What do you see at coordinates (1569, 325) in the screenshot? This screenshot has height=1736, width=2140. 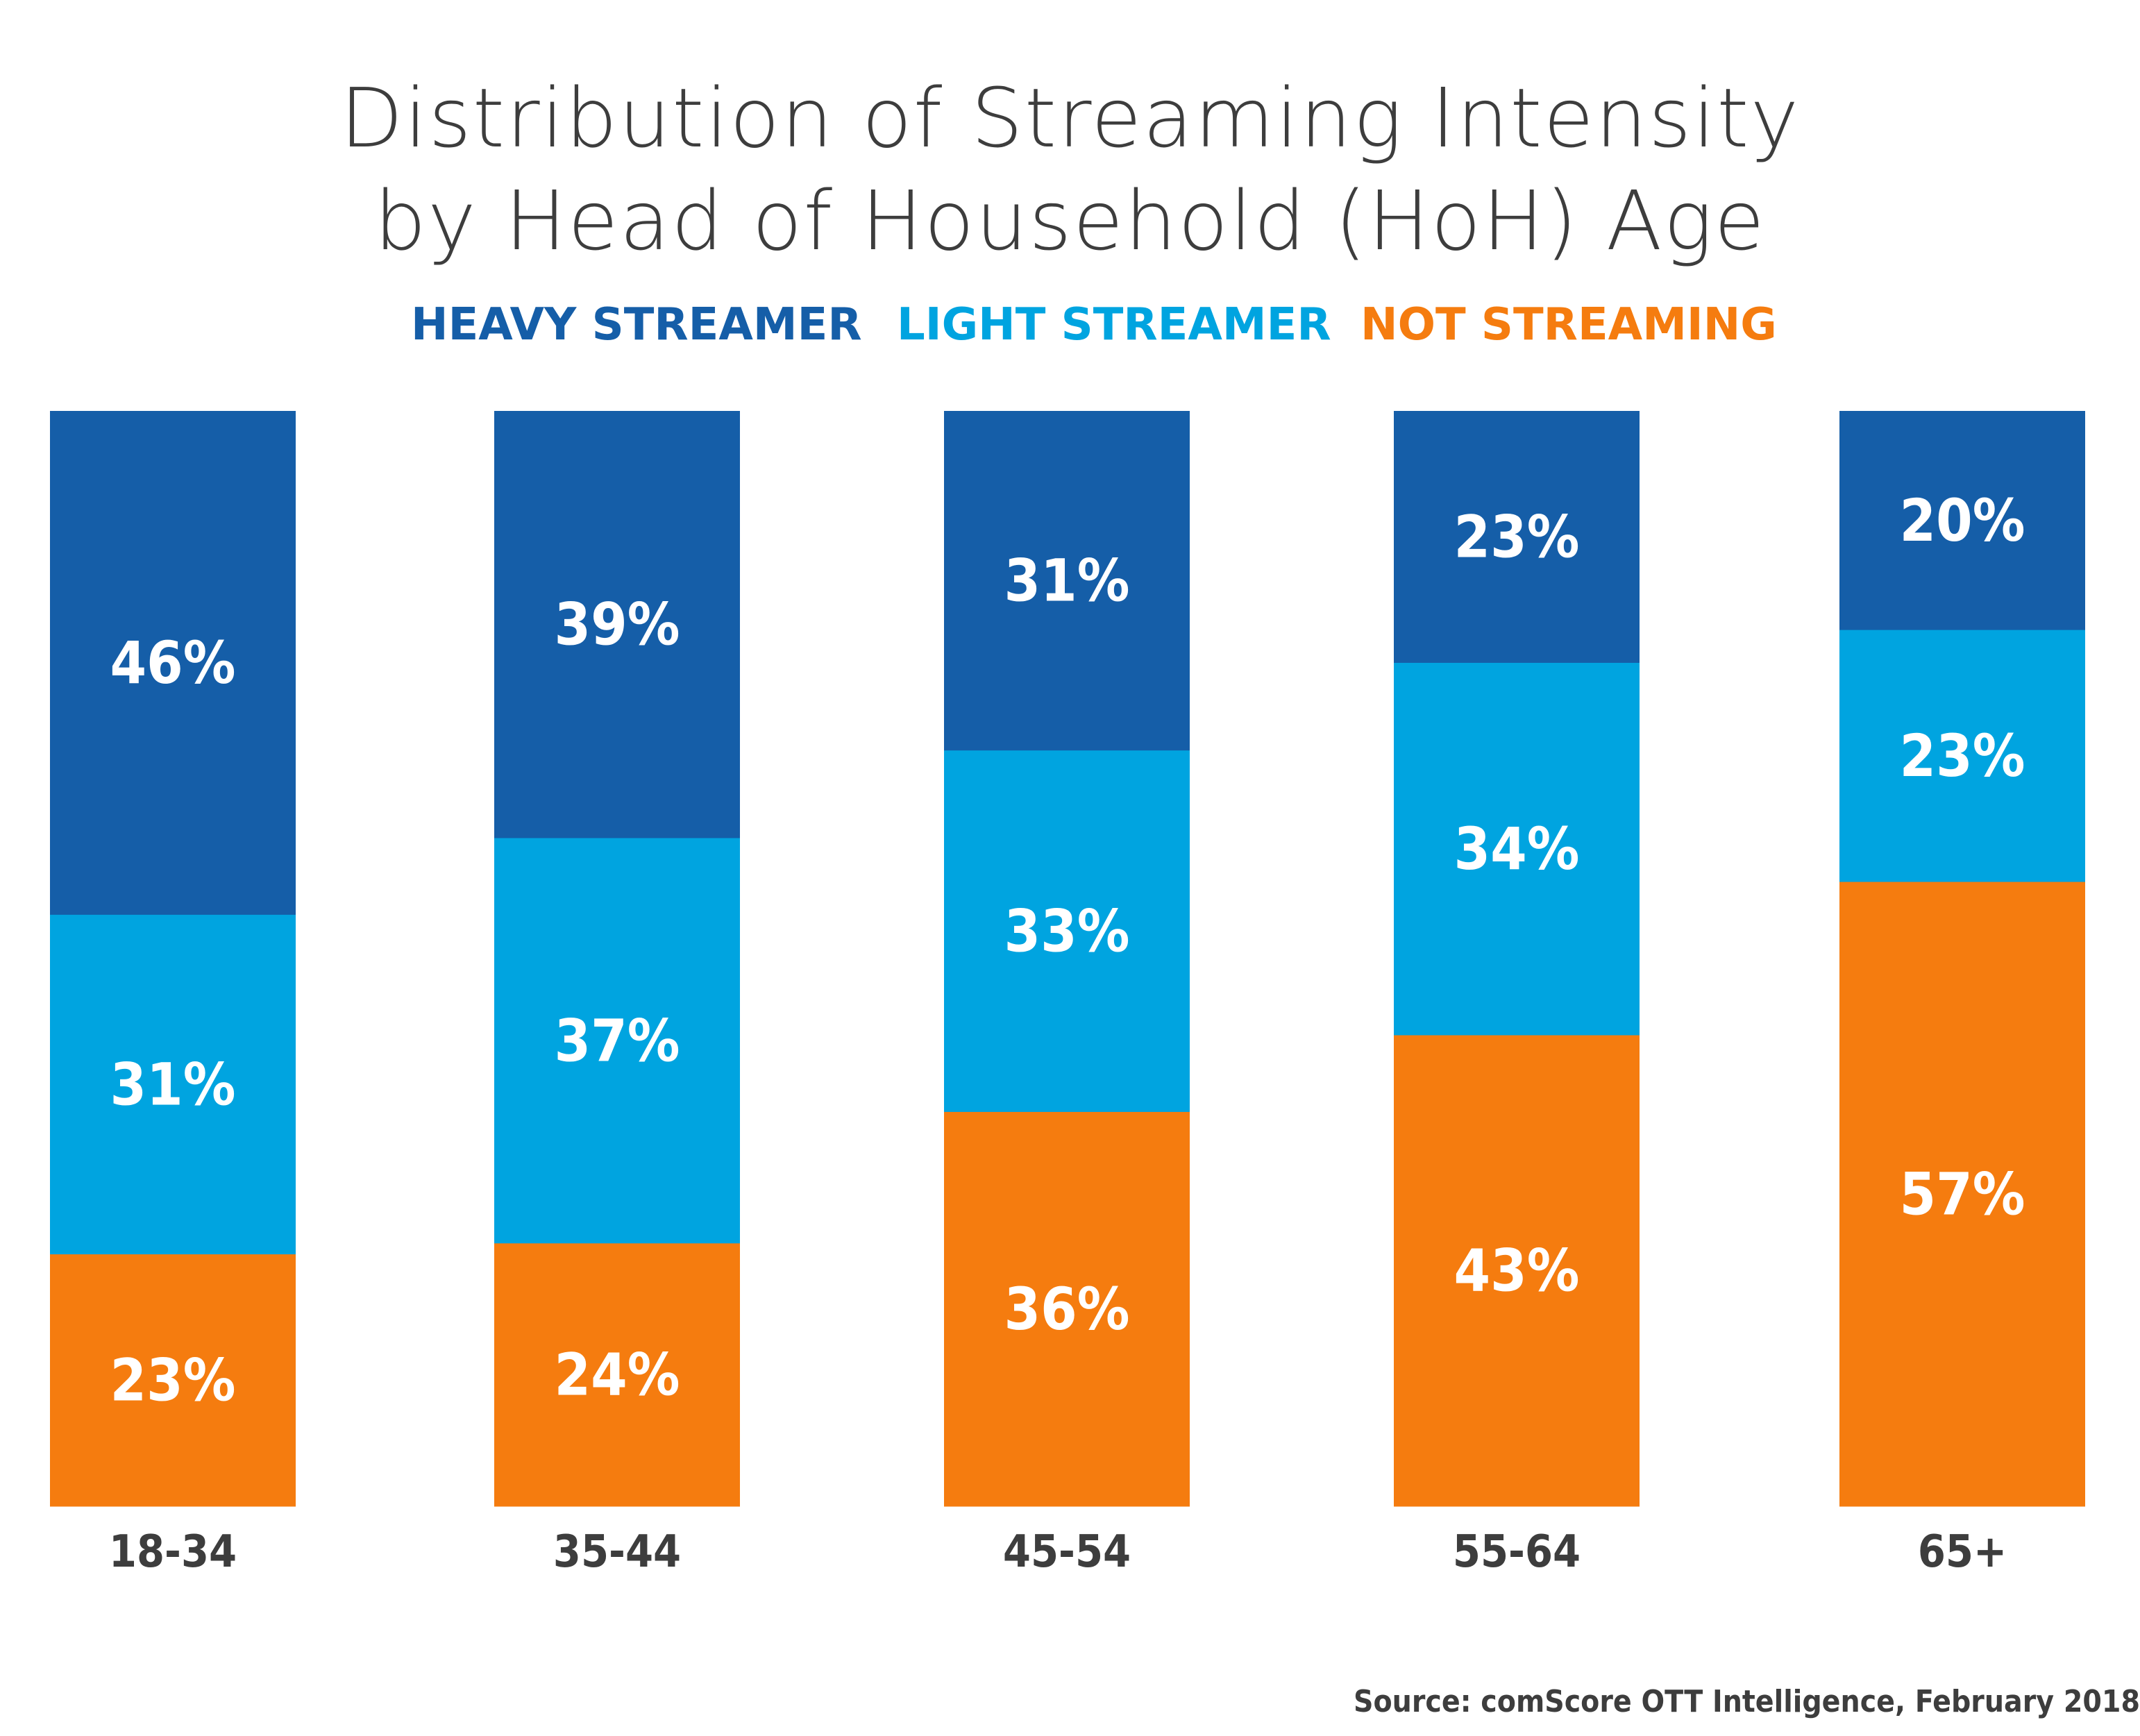 I see `legend-not-streaming: NOT STREAMING` at bounding box center [1569, 325].